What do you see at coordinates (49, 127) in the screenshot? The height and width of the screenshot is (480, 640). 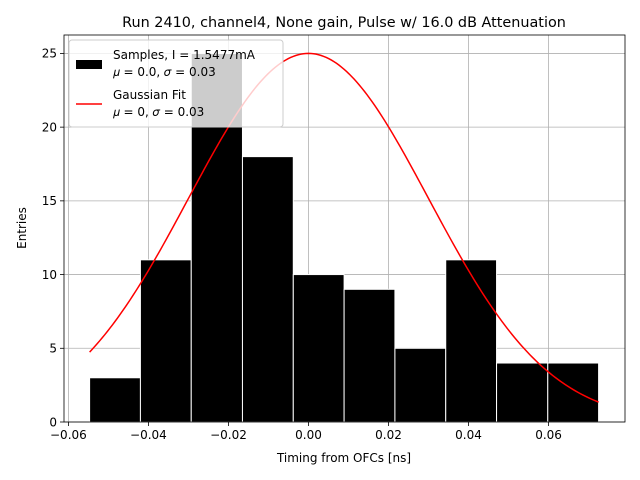 I see `y-tick-label: 20` at bounding box center [49, 127].